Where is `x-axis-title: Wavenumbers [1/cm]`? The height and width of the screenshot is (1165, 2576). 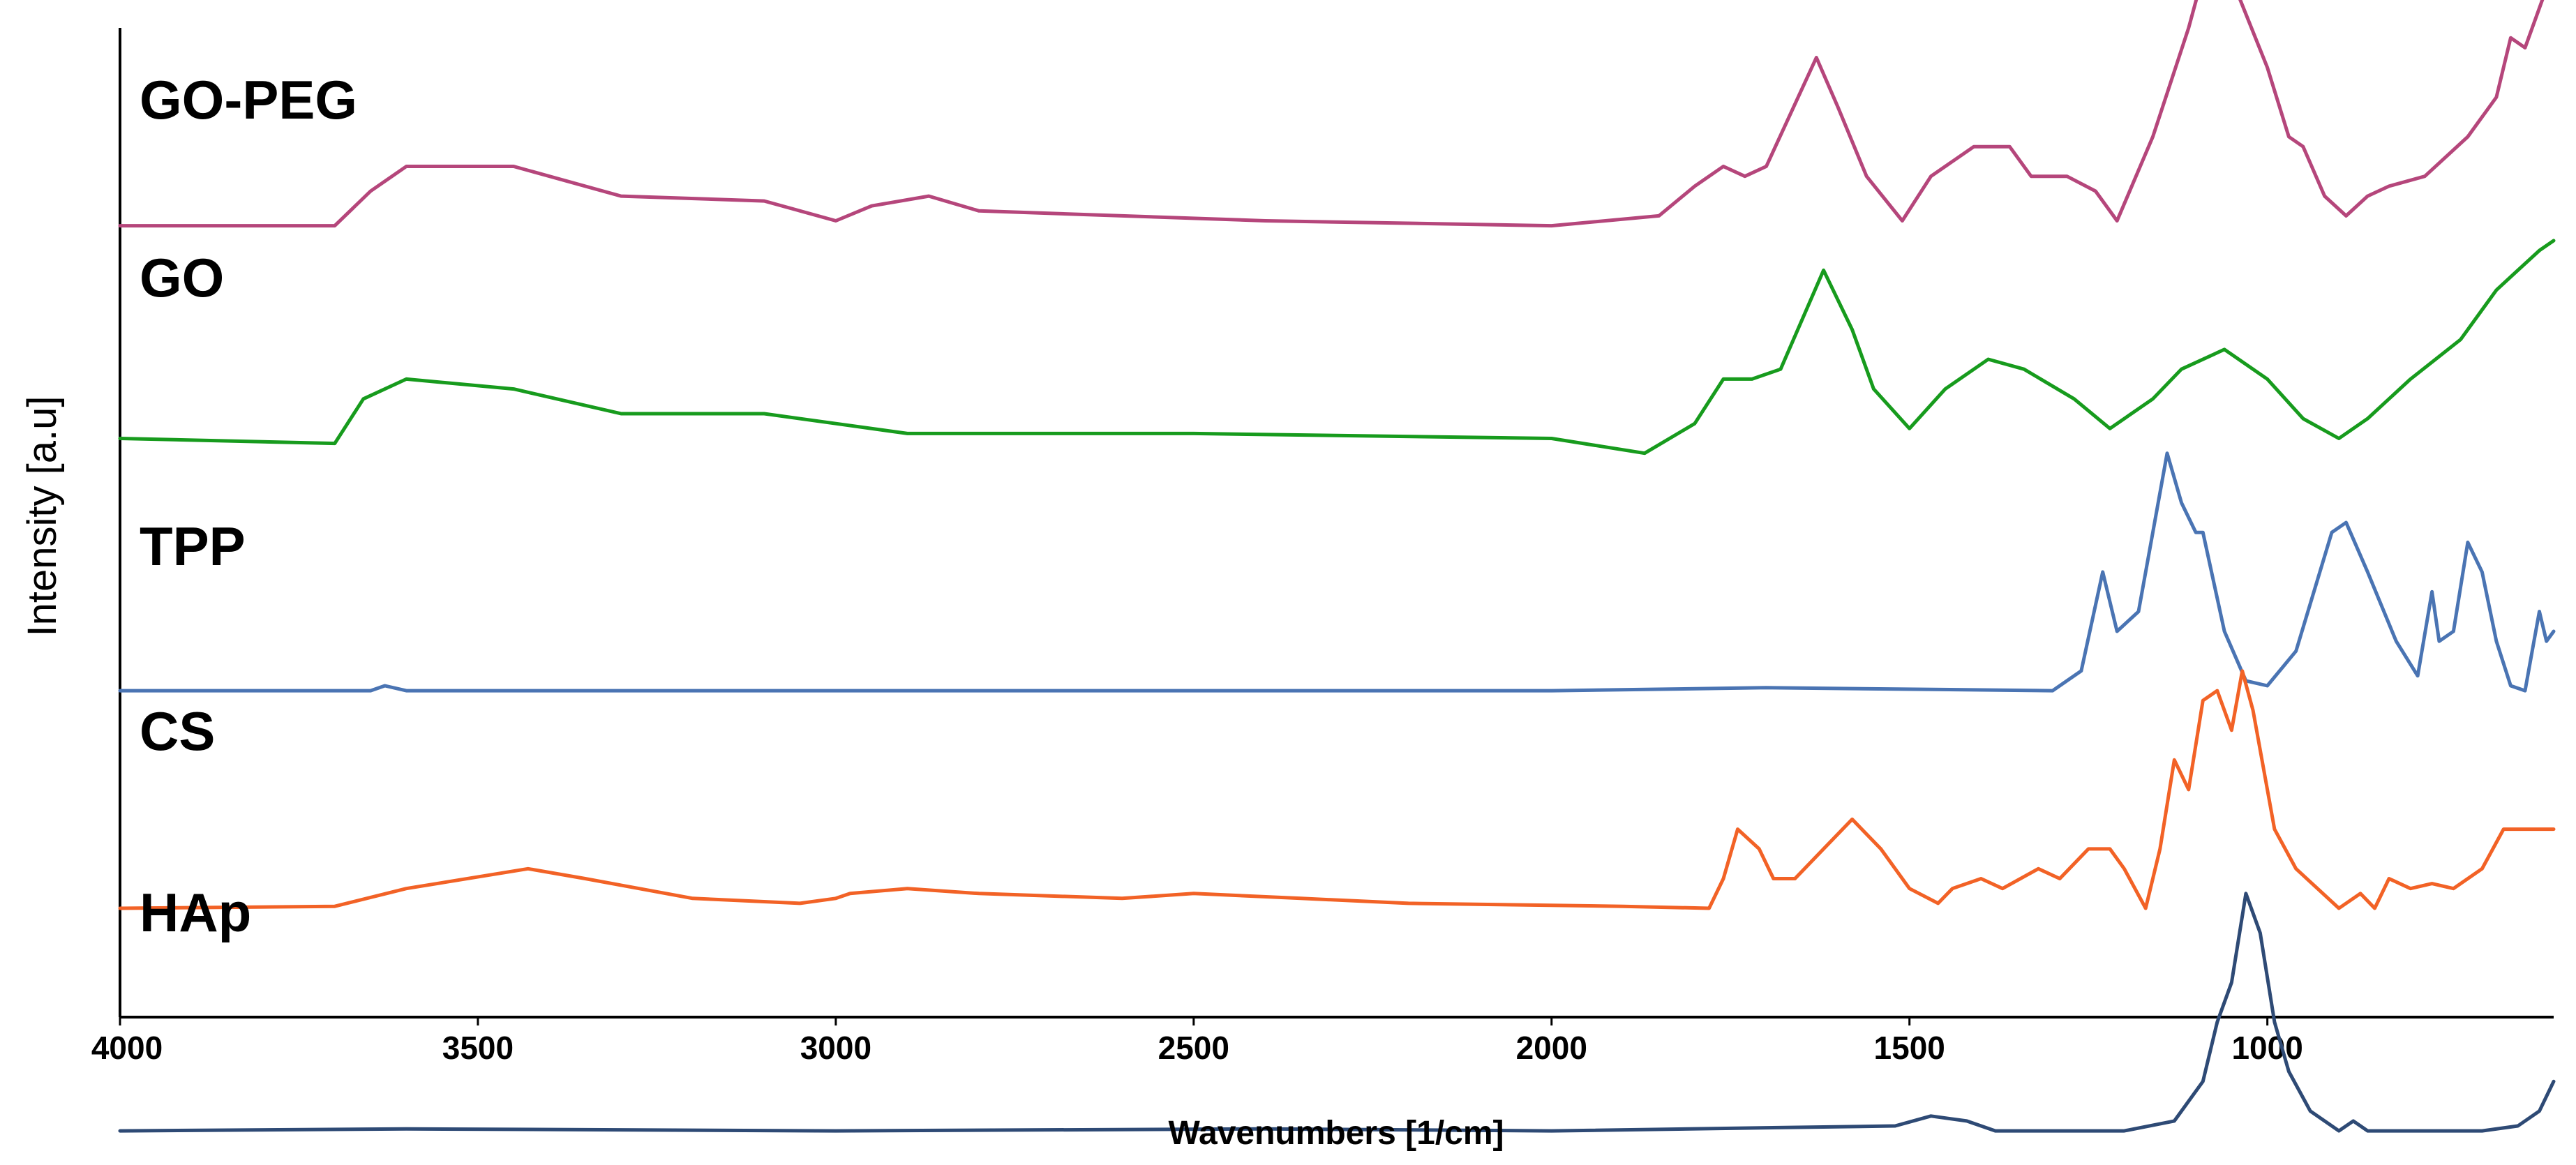
x-axis-title: Wavenumbers [1/cm] is located at coordinates (1336, 1134).